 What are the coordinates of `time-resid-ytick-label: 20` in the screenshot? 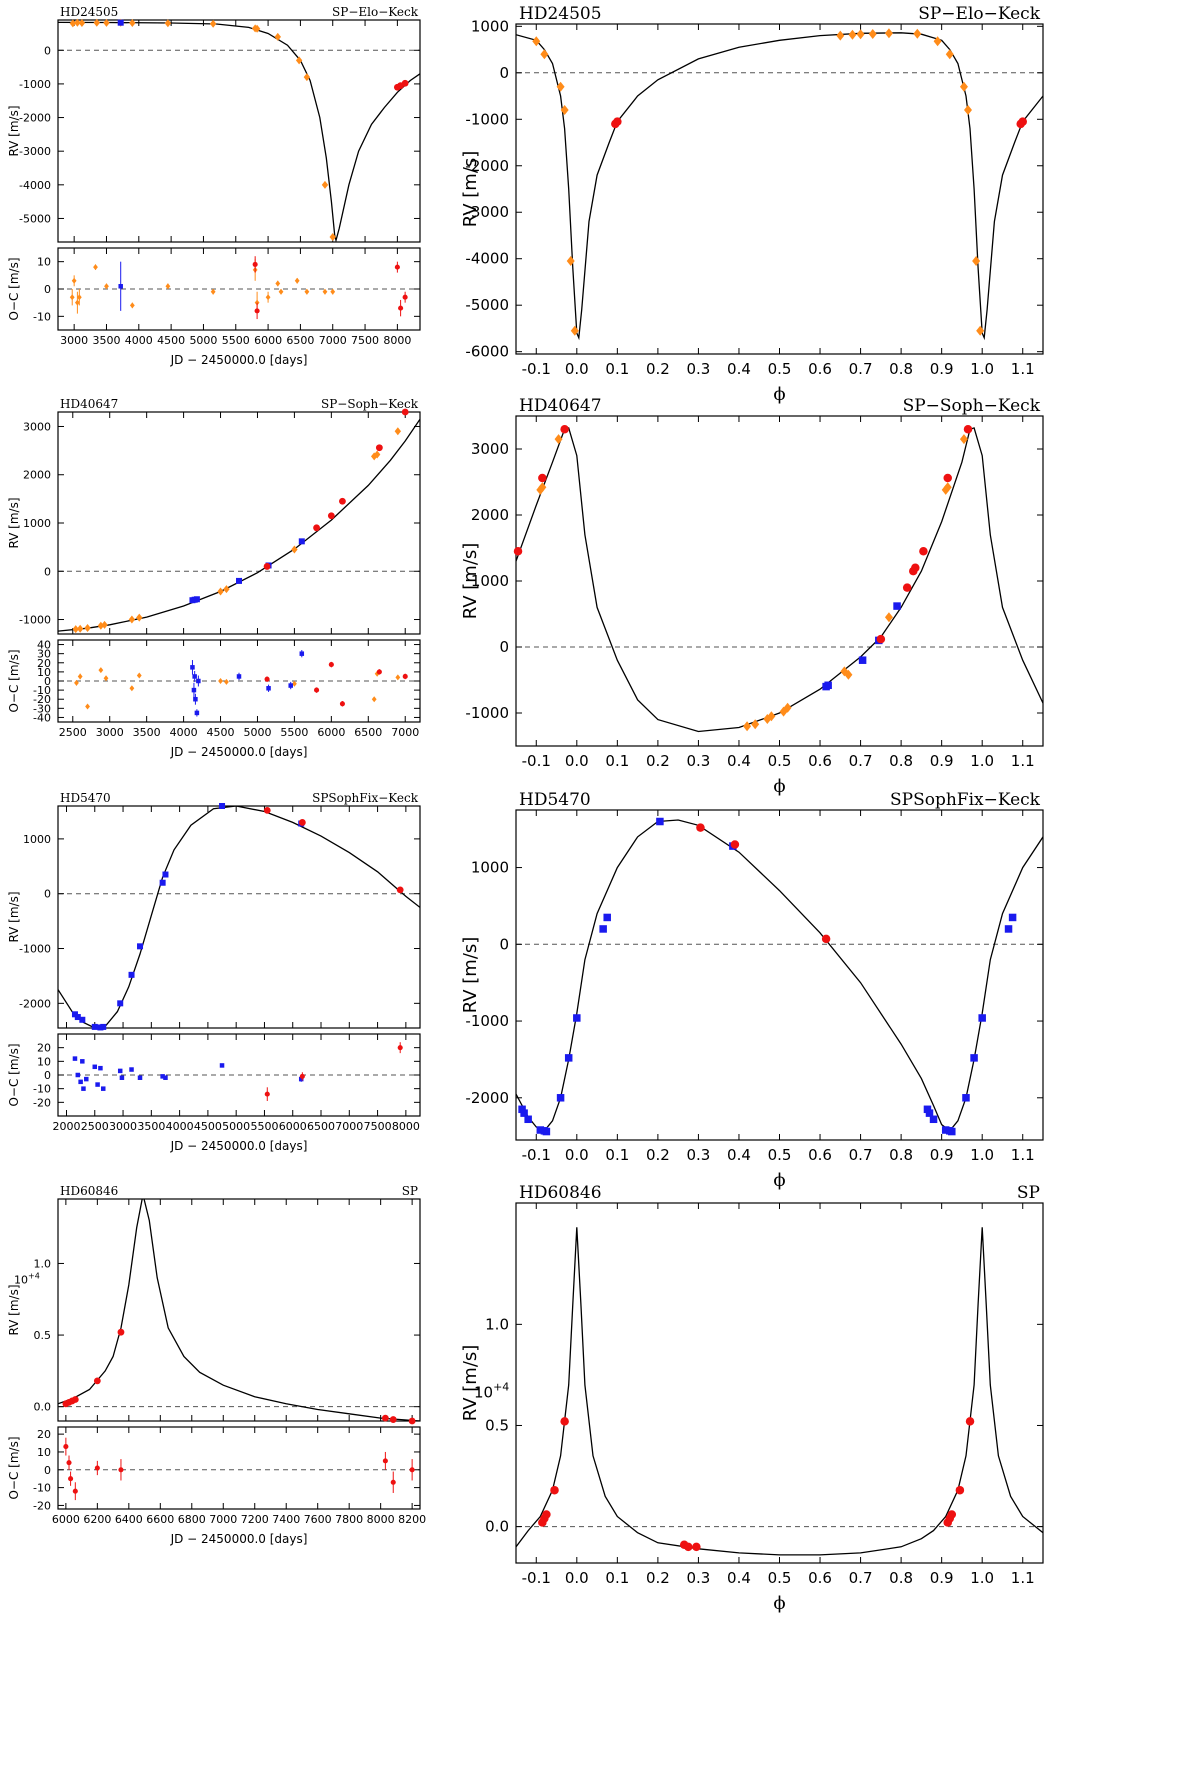 It's located at (44, 663).